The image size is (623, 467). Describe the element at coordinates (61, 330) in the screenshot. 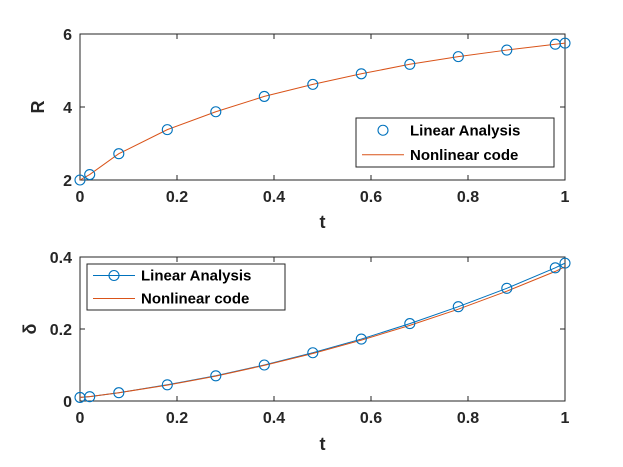

I see `y-tick-label: 0.2` at that location.